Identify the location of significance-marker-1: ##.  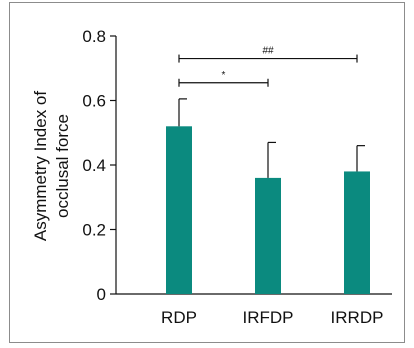
(268, 51).